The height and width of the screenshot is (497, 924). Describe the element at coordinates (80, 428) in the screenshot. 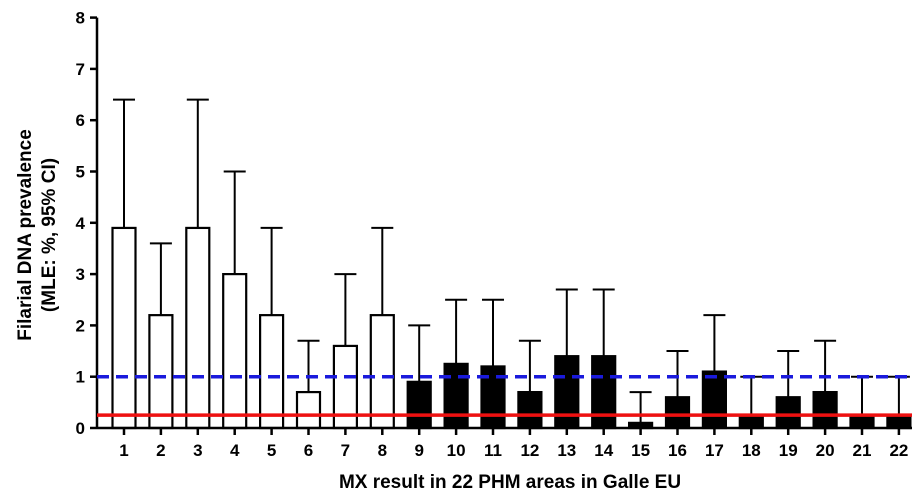

I see `y-tick-label: 0` at that location.